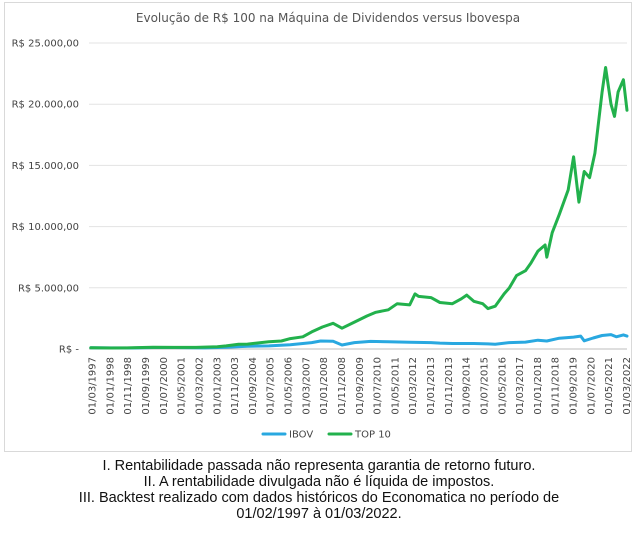 Image resolution: width=638 pixels, height=534 pixels. Describe the element at coordinates (306, 386) in the screenshot. I see `x-tick-label: 01/03/2007` at that location.